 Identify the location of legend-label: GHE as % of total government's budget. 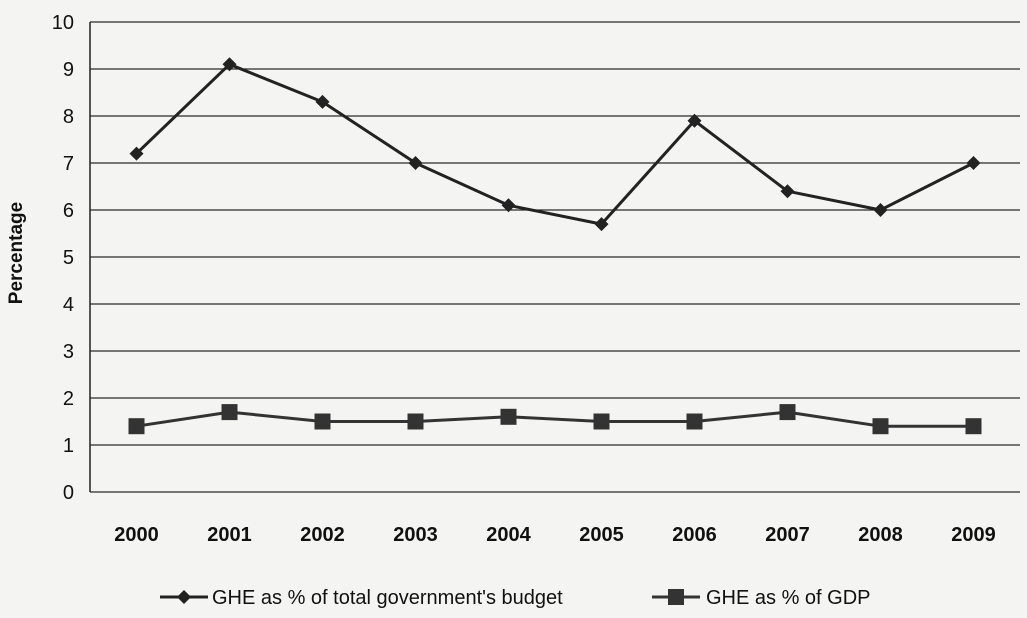
(387, 598).